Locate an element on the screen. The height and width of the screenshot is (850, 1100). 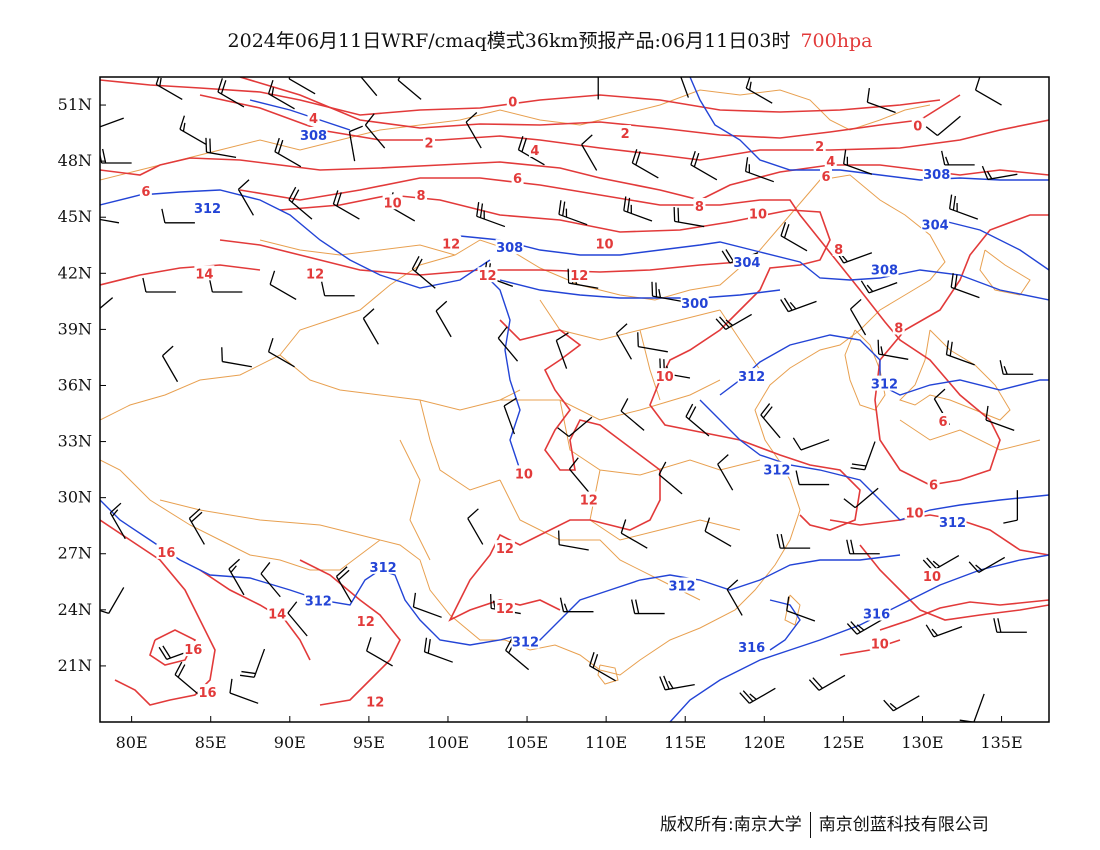
lat-tick-label: 42N is located at coordinates (75, 272).